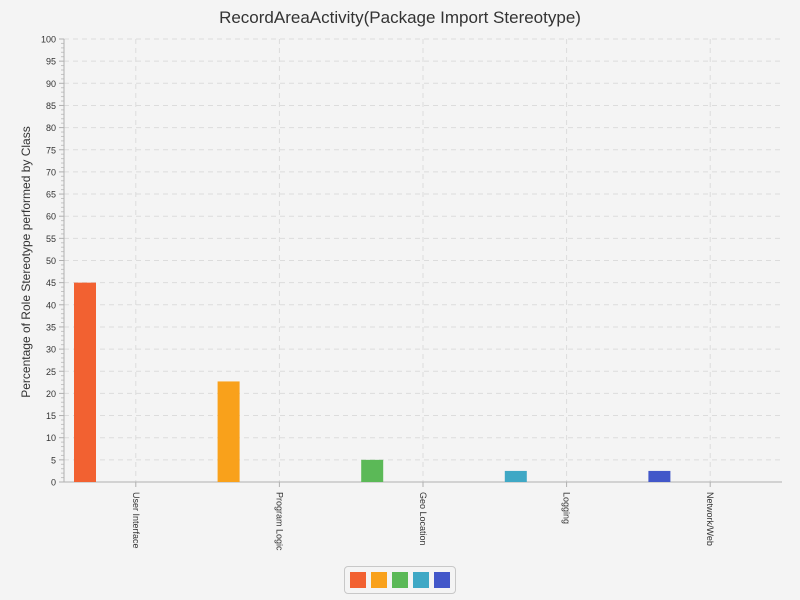 The height and width of the screenshot is (600, 800). Describe the element at coordinates (710, 519) in the screenshot. I see `x-tick-label: Network/Web` at that location.